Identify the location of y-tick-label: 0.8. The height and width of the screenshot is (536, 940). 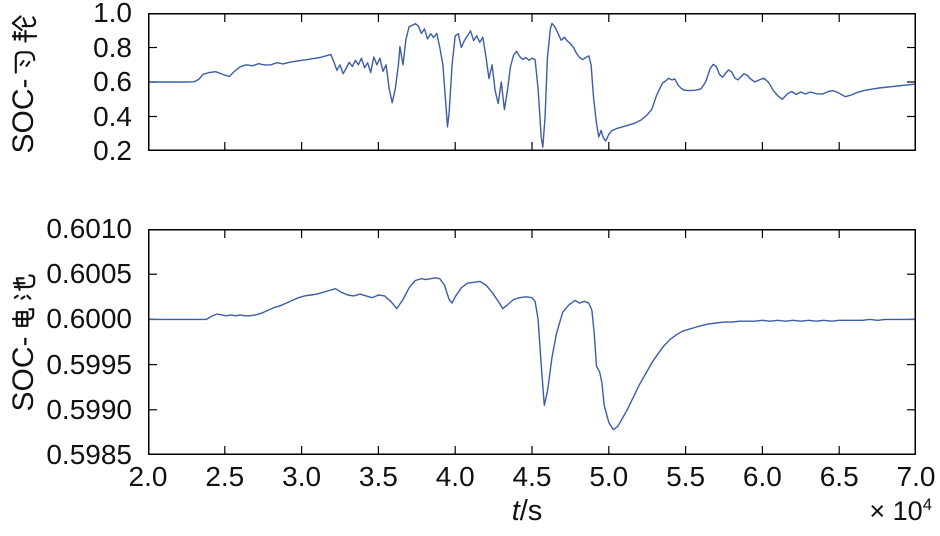
(112, 47).